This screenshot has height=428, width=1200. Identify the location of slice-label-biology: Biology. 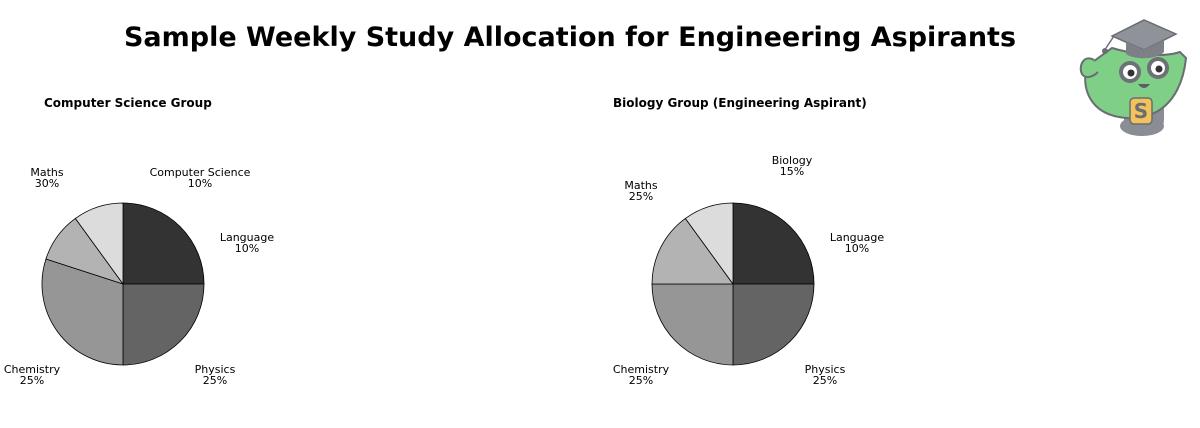
(792, 160).